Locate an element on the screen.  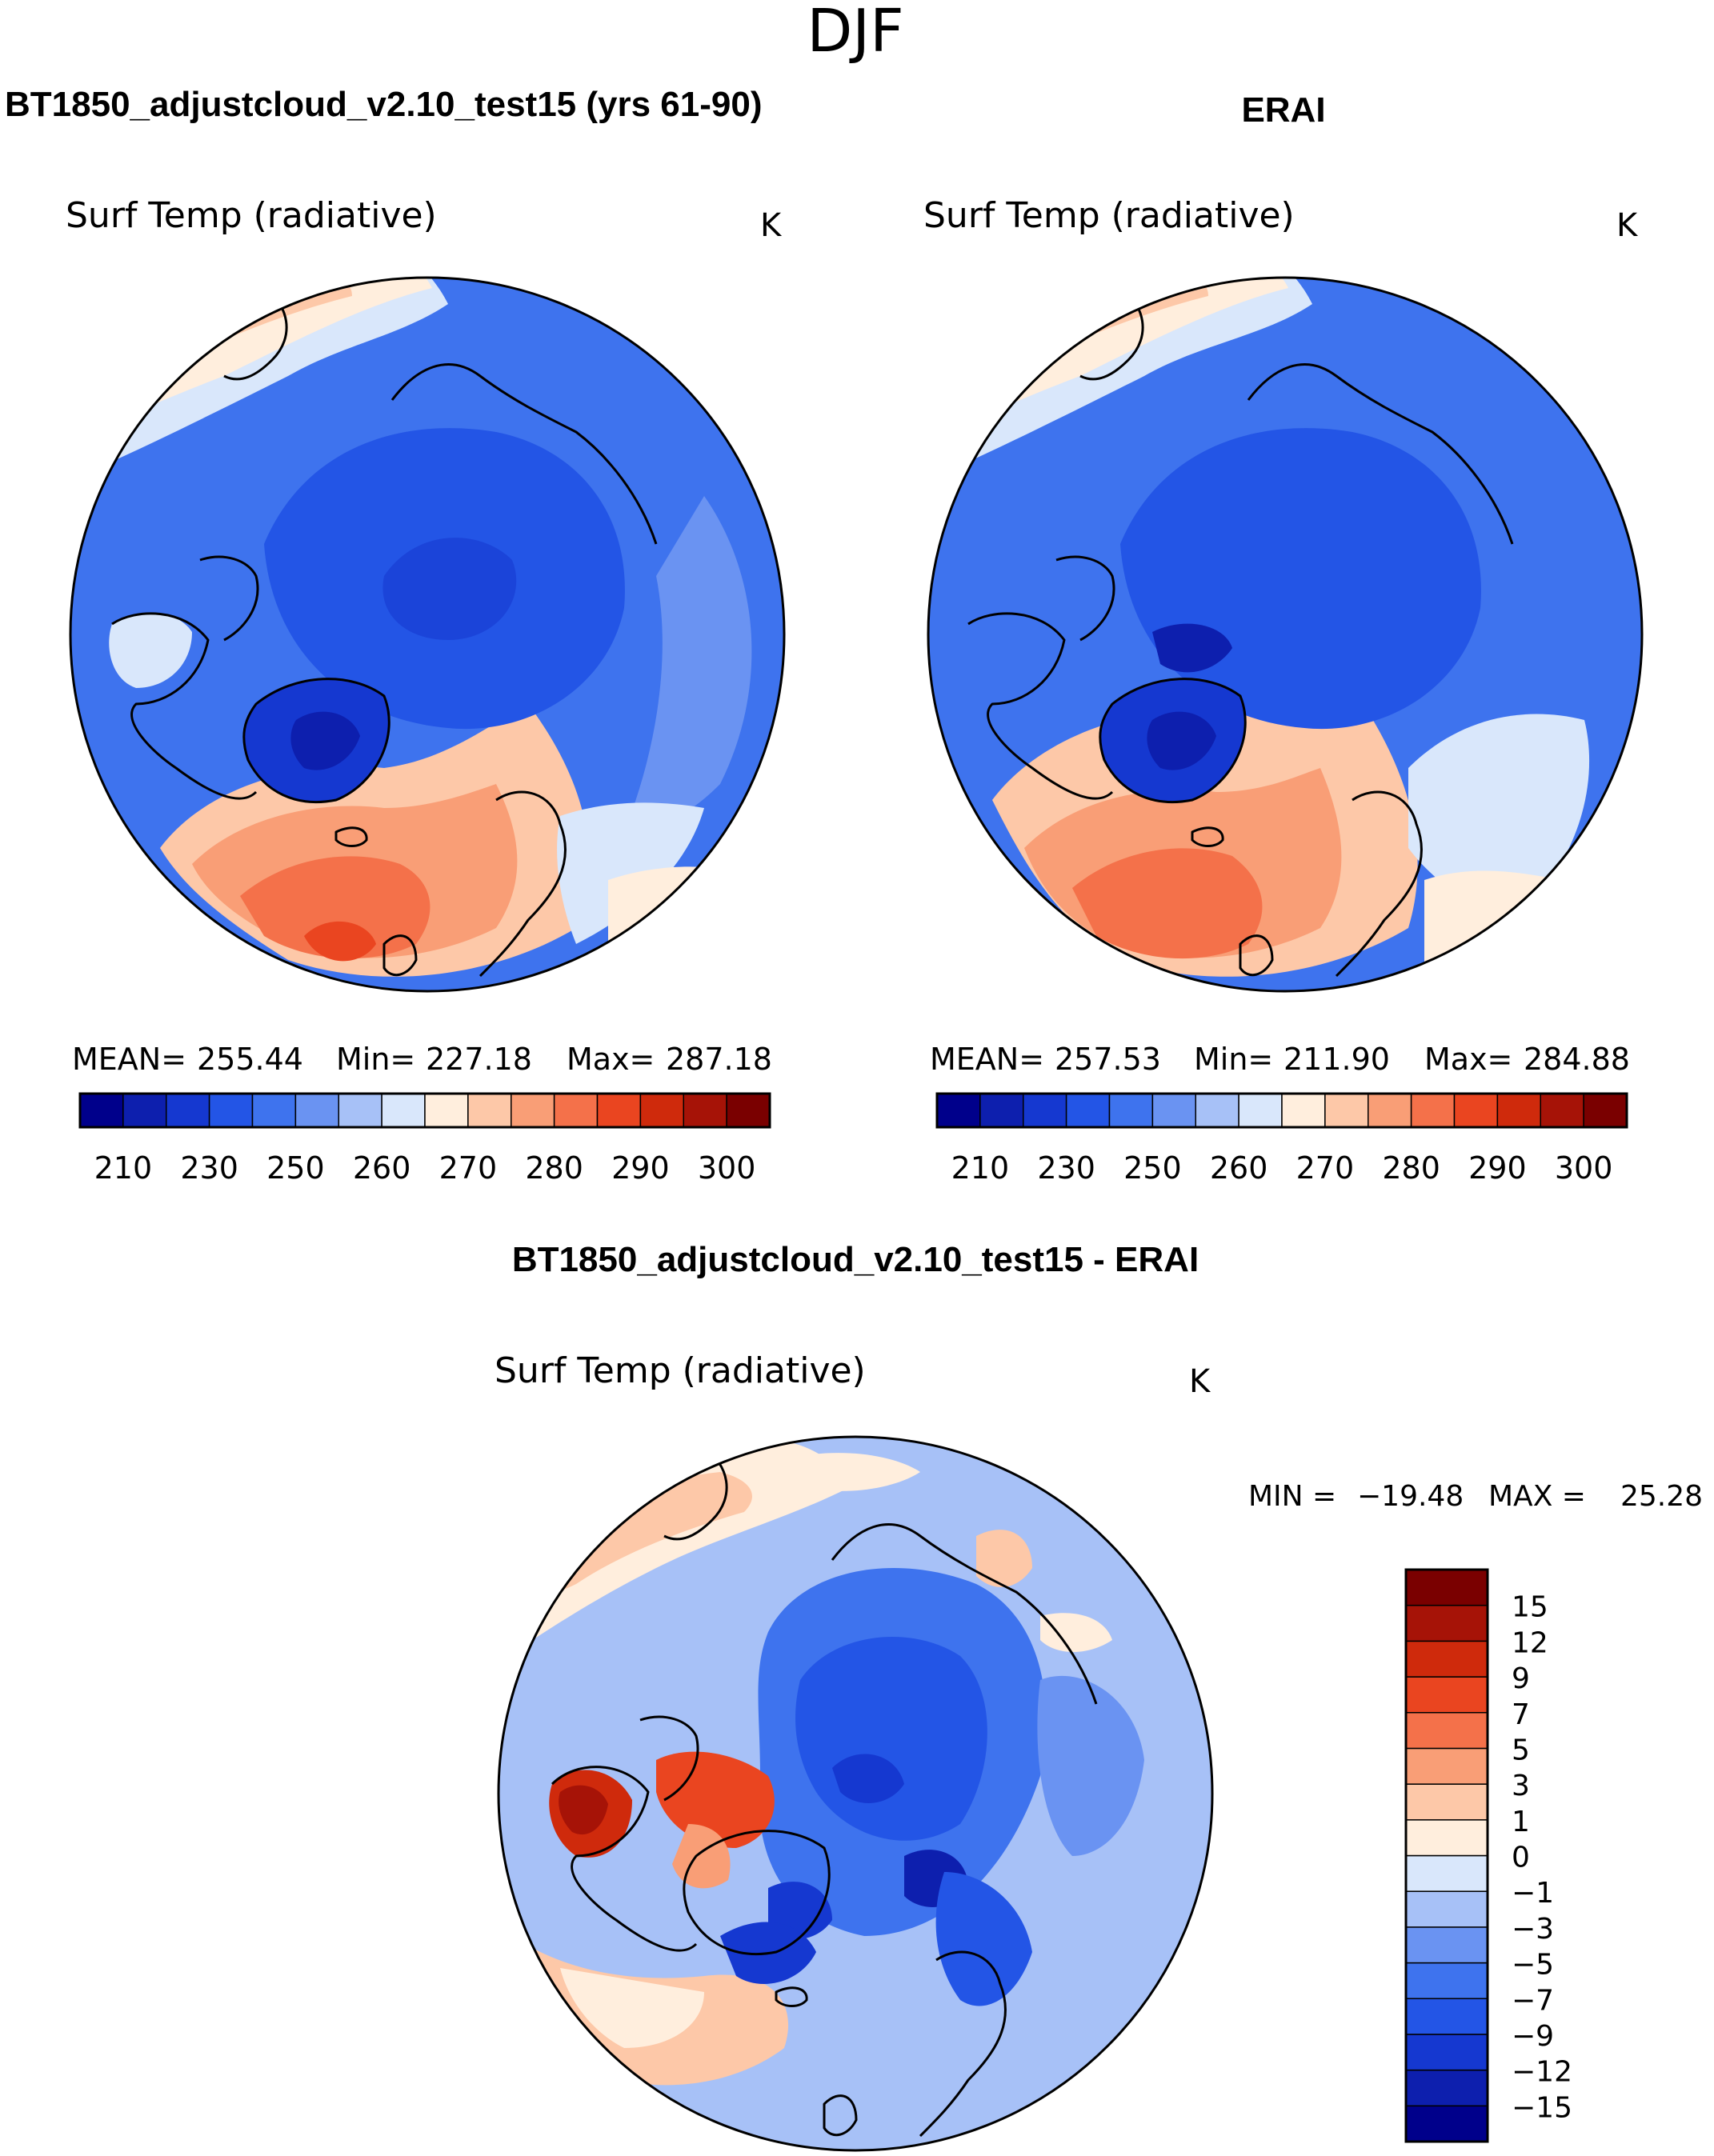
stats-erai-max-label: Max= is located at coordinates (1468, 1059).